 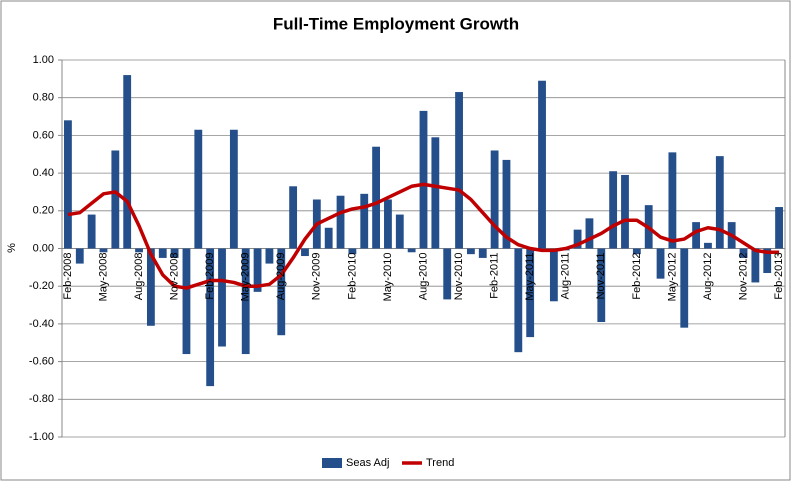 What do you see at coordinates (103, 277) in the screenshot?
I see `x-tick-label: May-2008` at bounding box center [103, 277].